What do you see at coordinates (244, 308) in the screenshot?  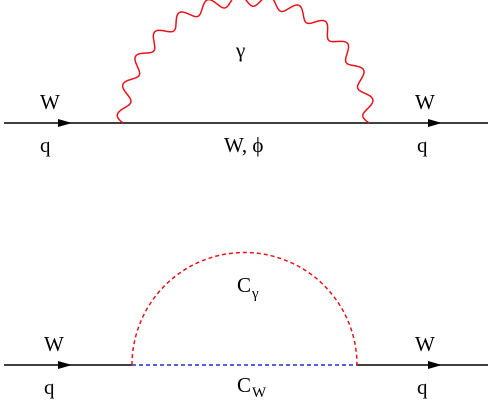 I see `ghost-arc-propagator` at bounding box center [244, 308].